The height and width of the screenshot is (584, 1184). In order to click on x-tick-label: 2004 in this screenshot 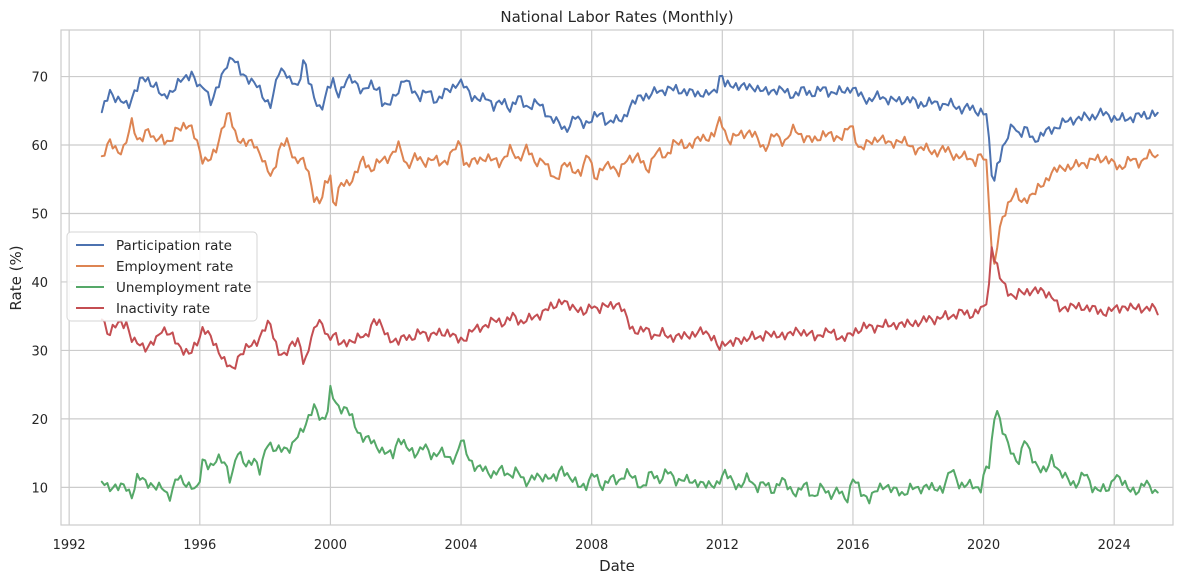, I will do `click(461, 545)`.